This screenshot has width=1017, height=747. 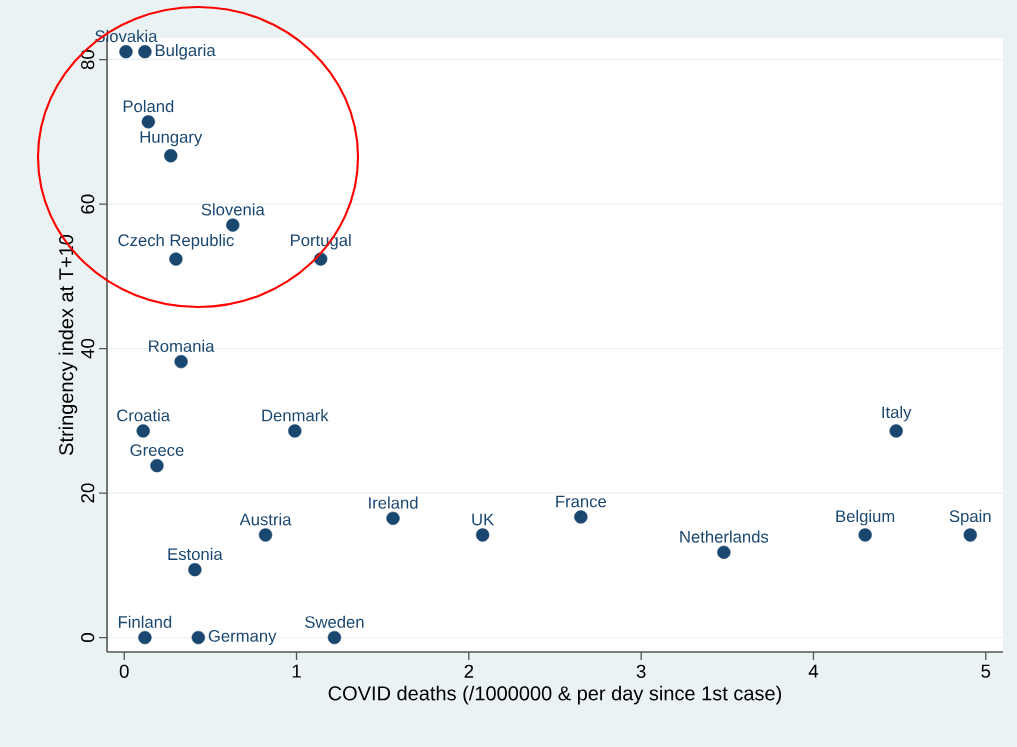 I want to click on annotation: France, so click(x=581, y=501).